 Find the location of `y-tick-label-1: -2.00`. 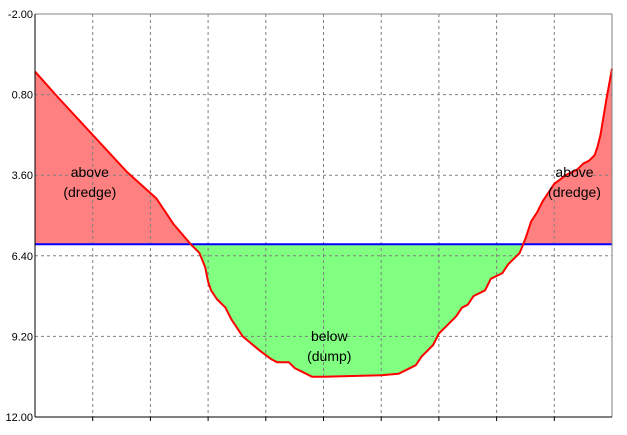

y-tick-label-1: -2.00 is located at coordinates (20, 15).